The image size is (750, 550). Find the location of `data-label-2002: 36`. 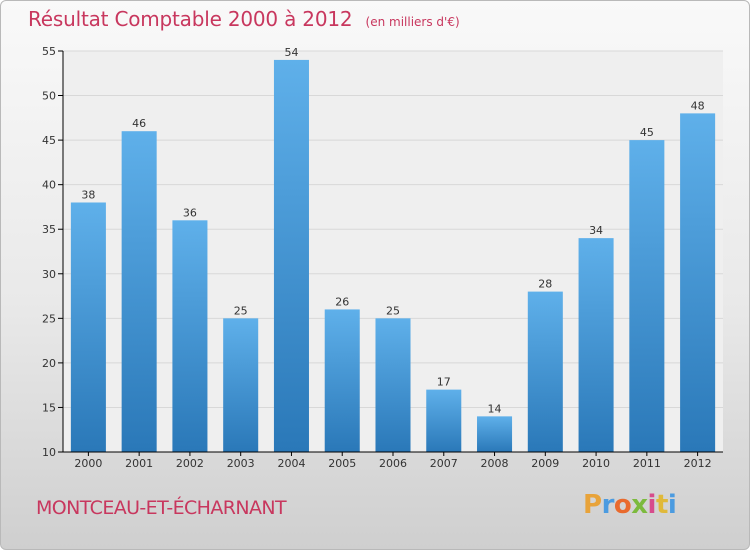

data-label-2002: 36 is located at coordinates (190, 212).